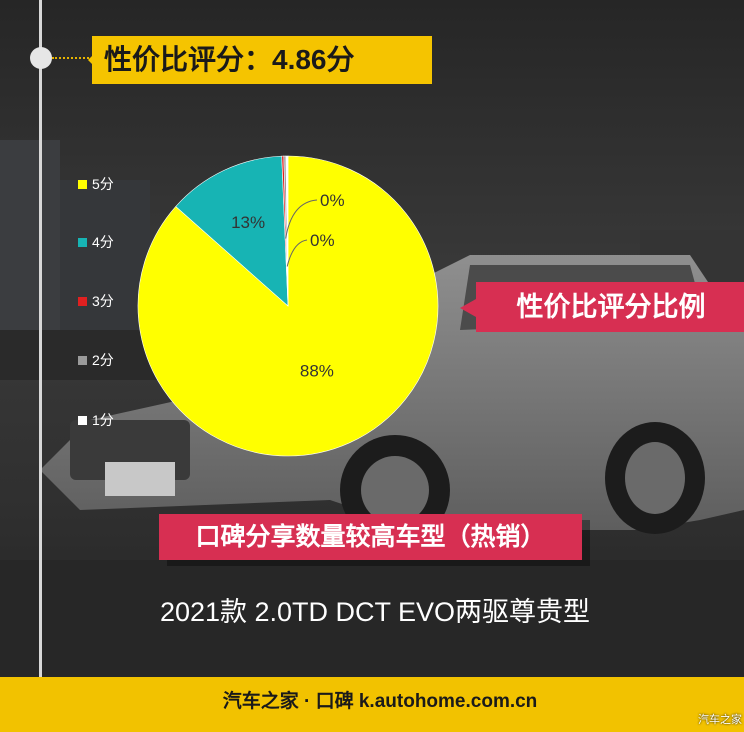 The width and height of the screenshot is (744, 732). I want to click on legend-label-5: 5分, so click(103, 184).